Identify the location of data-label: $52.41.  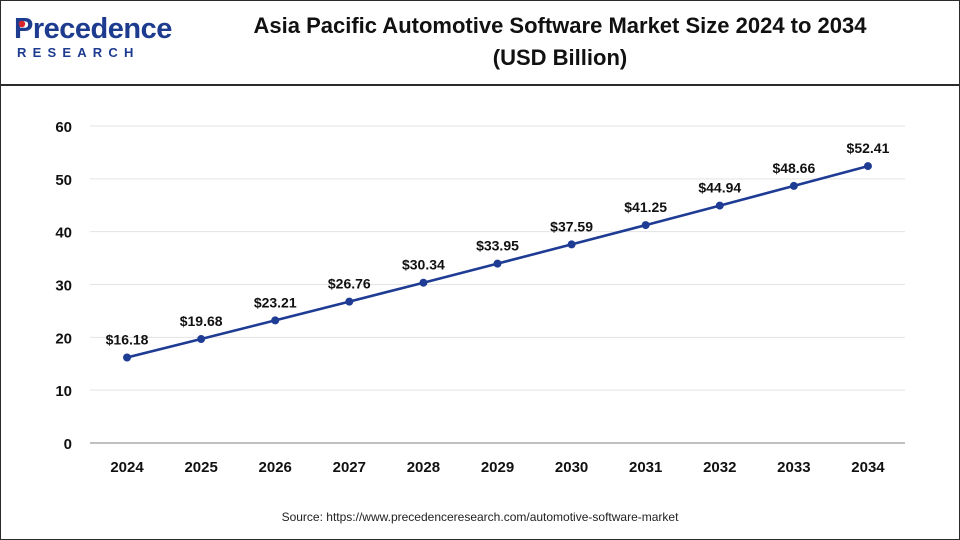
(868, 148).